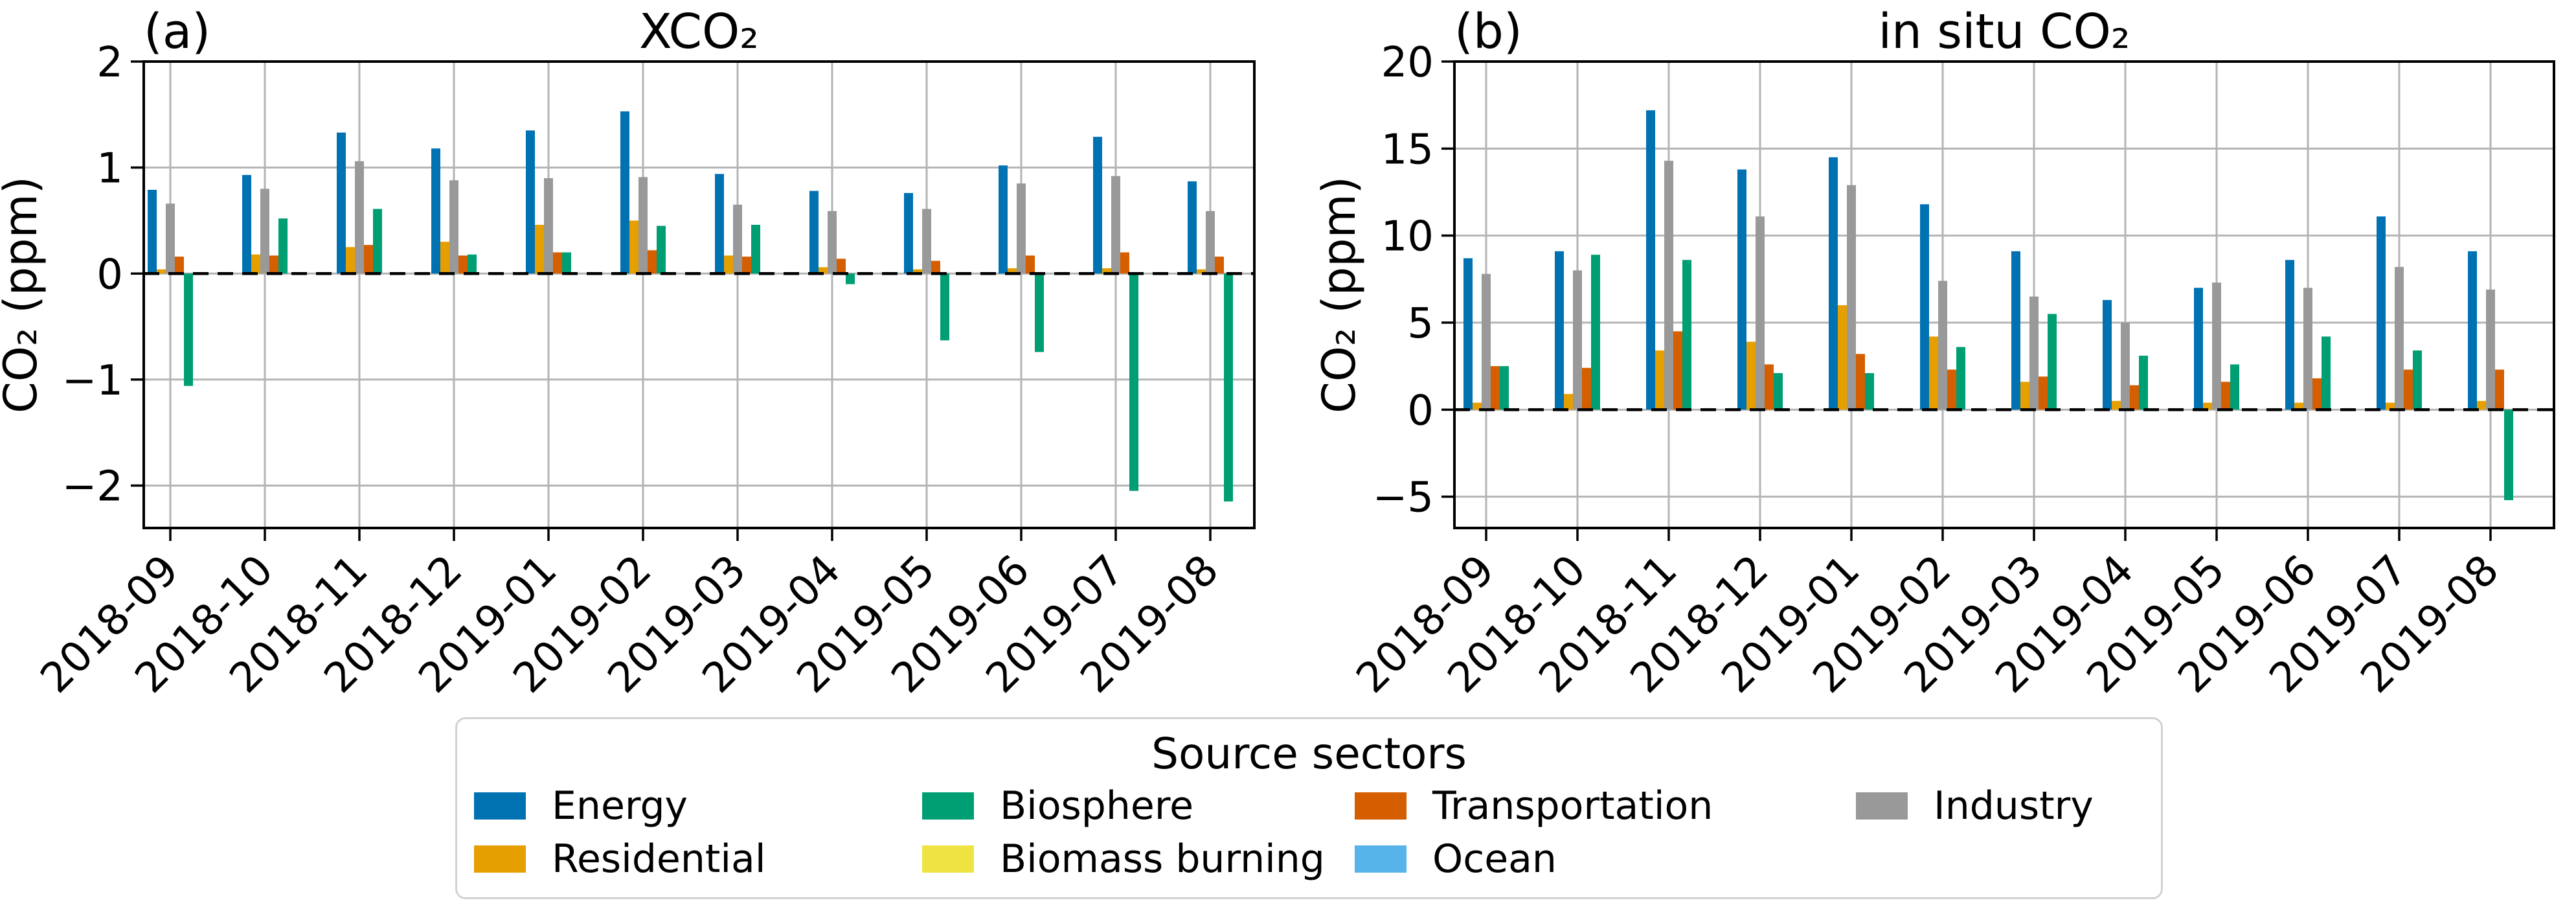 The height and width of the screenshot is (918, 2576). I want to click on legend-label-energy: Energy, so click(620, 806).